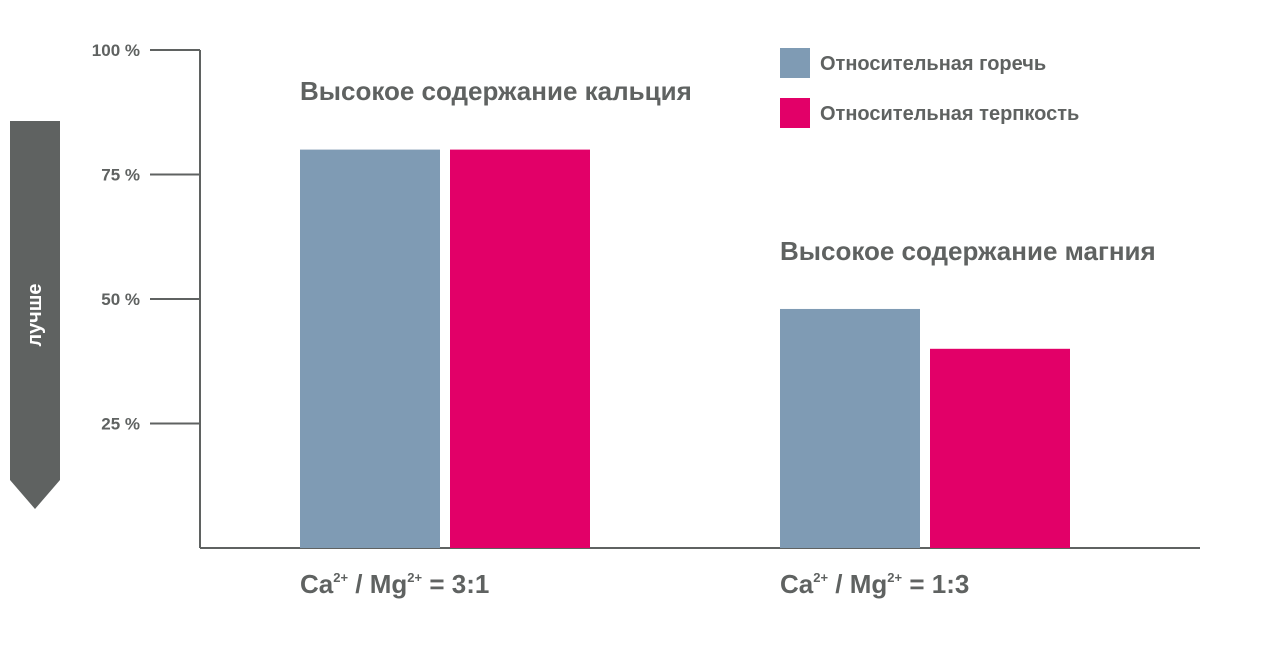  What do you see at coordinates (496, 91) in the screenshot?
I see `group-annotation: Высокое содержание кальция` at bounding box center [496, 91].